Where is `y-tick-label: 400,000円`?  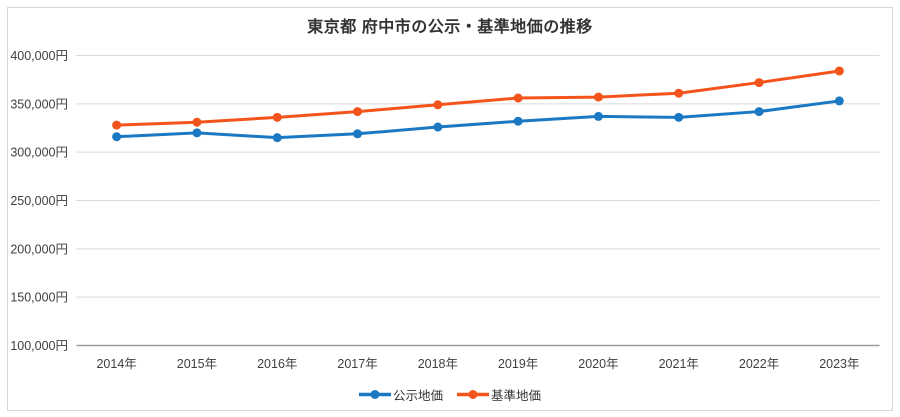 y-tick-label: 400,000円 is located at coordinates (39, 56).